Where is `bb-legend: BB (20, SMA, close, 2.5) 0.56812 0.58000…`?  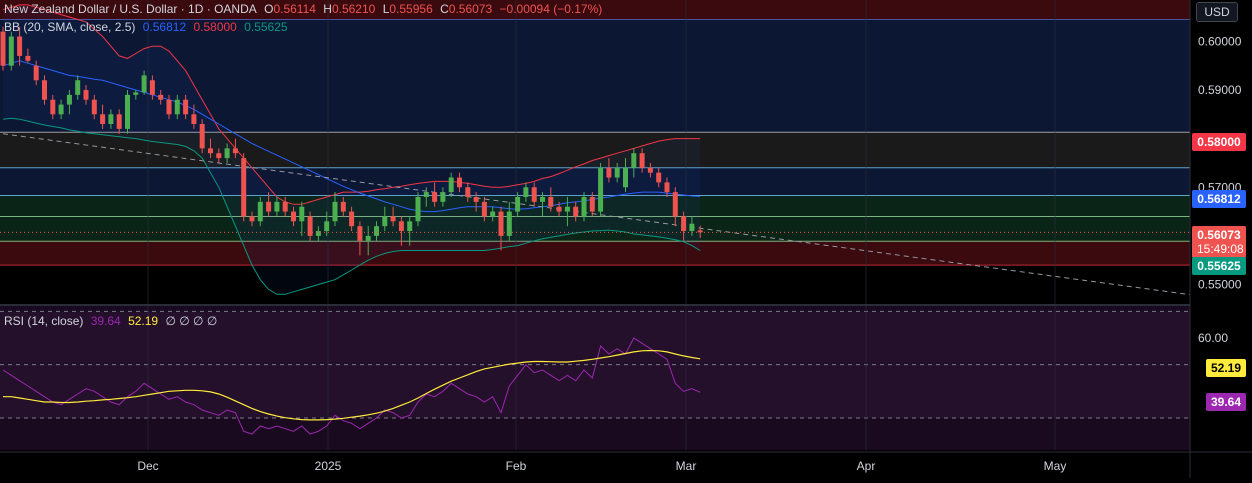
bb-legend: BB (20, SMA, close, 2.5) 0.56812 0.58000… is located at coordinates (148, 27).